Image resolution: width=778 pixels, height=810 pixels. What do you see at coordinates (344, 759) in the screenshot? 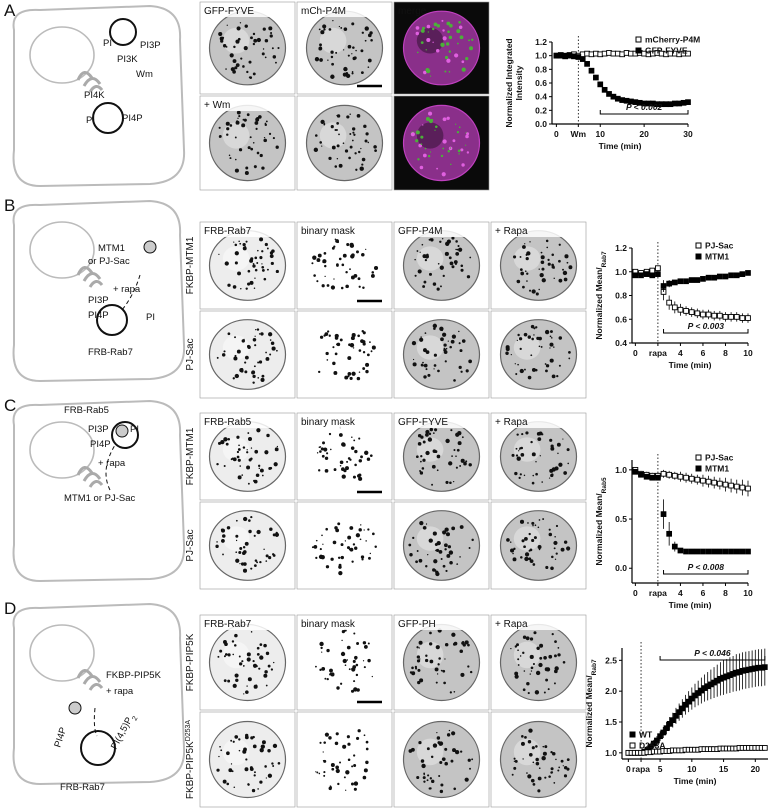
I see `micrograph-frame` at bounding box center [344, 759].